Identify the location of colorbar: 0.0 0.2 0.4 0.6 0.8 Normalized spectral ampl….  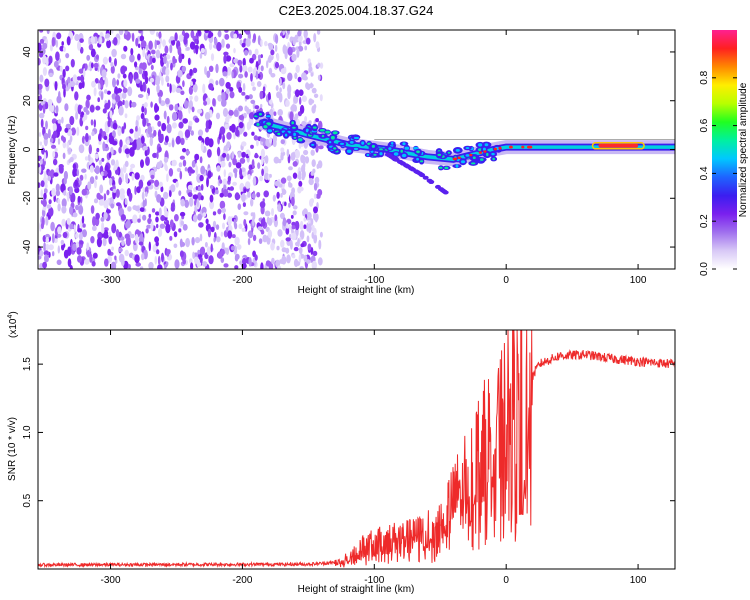
(724, 153).